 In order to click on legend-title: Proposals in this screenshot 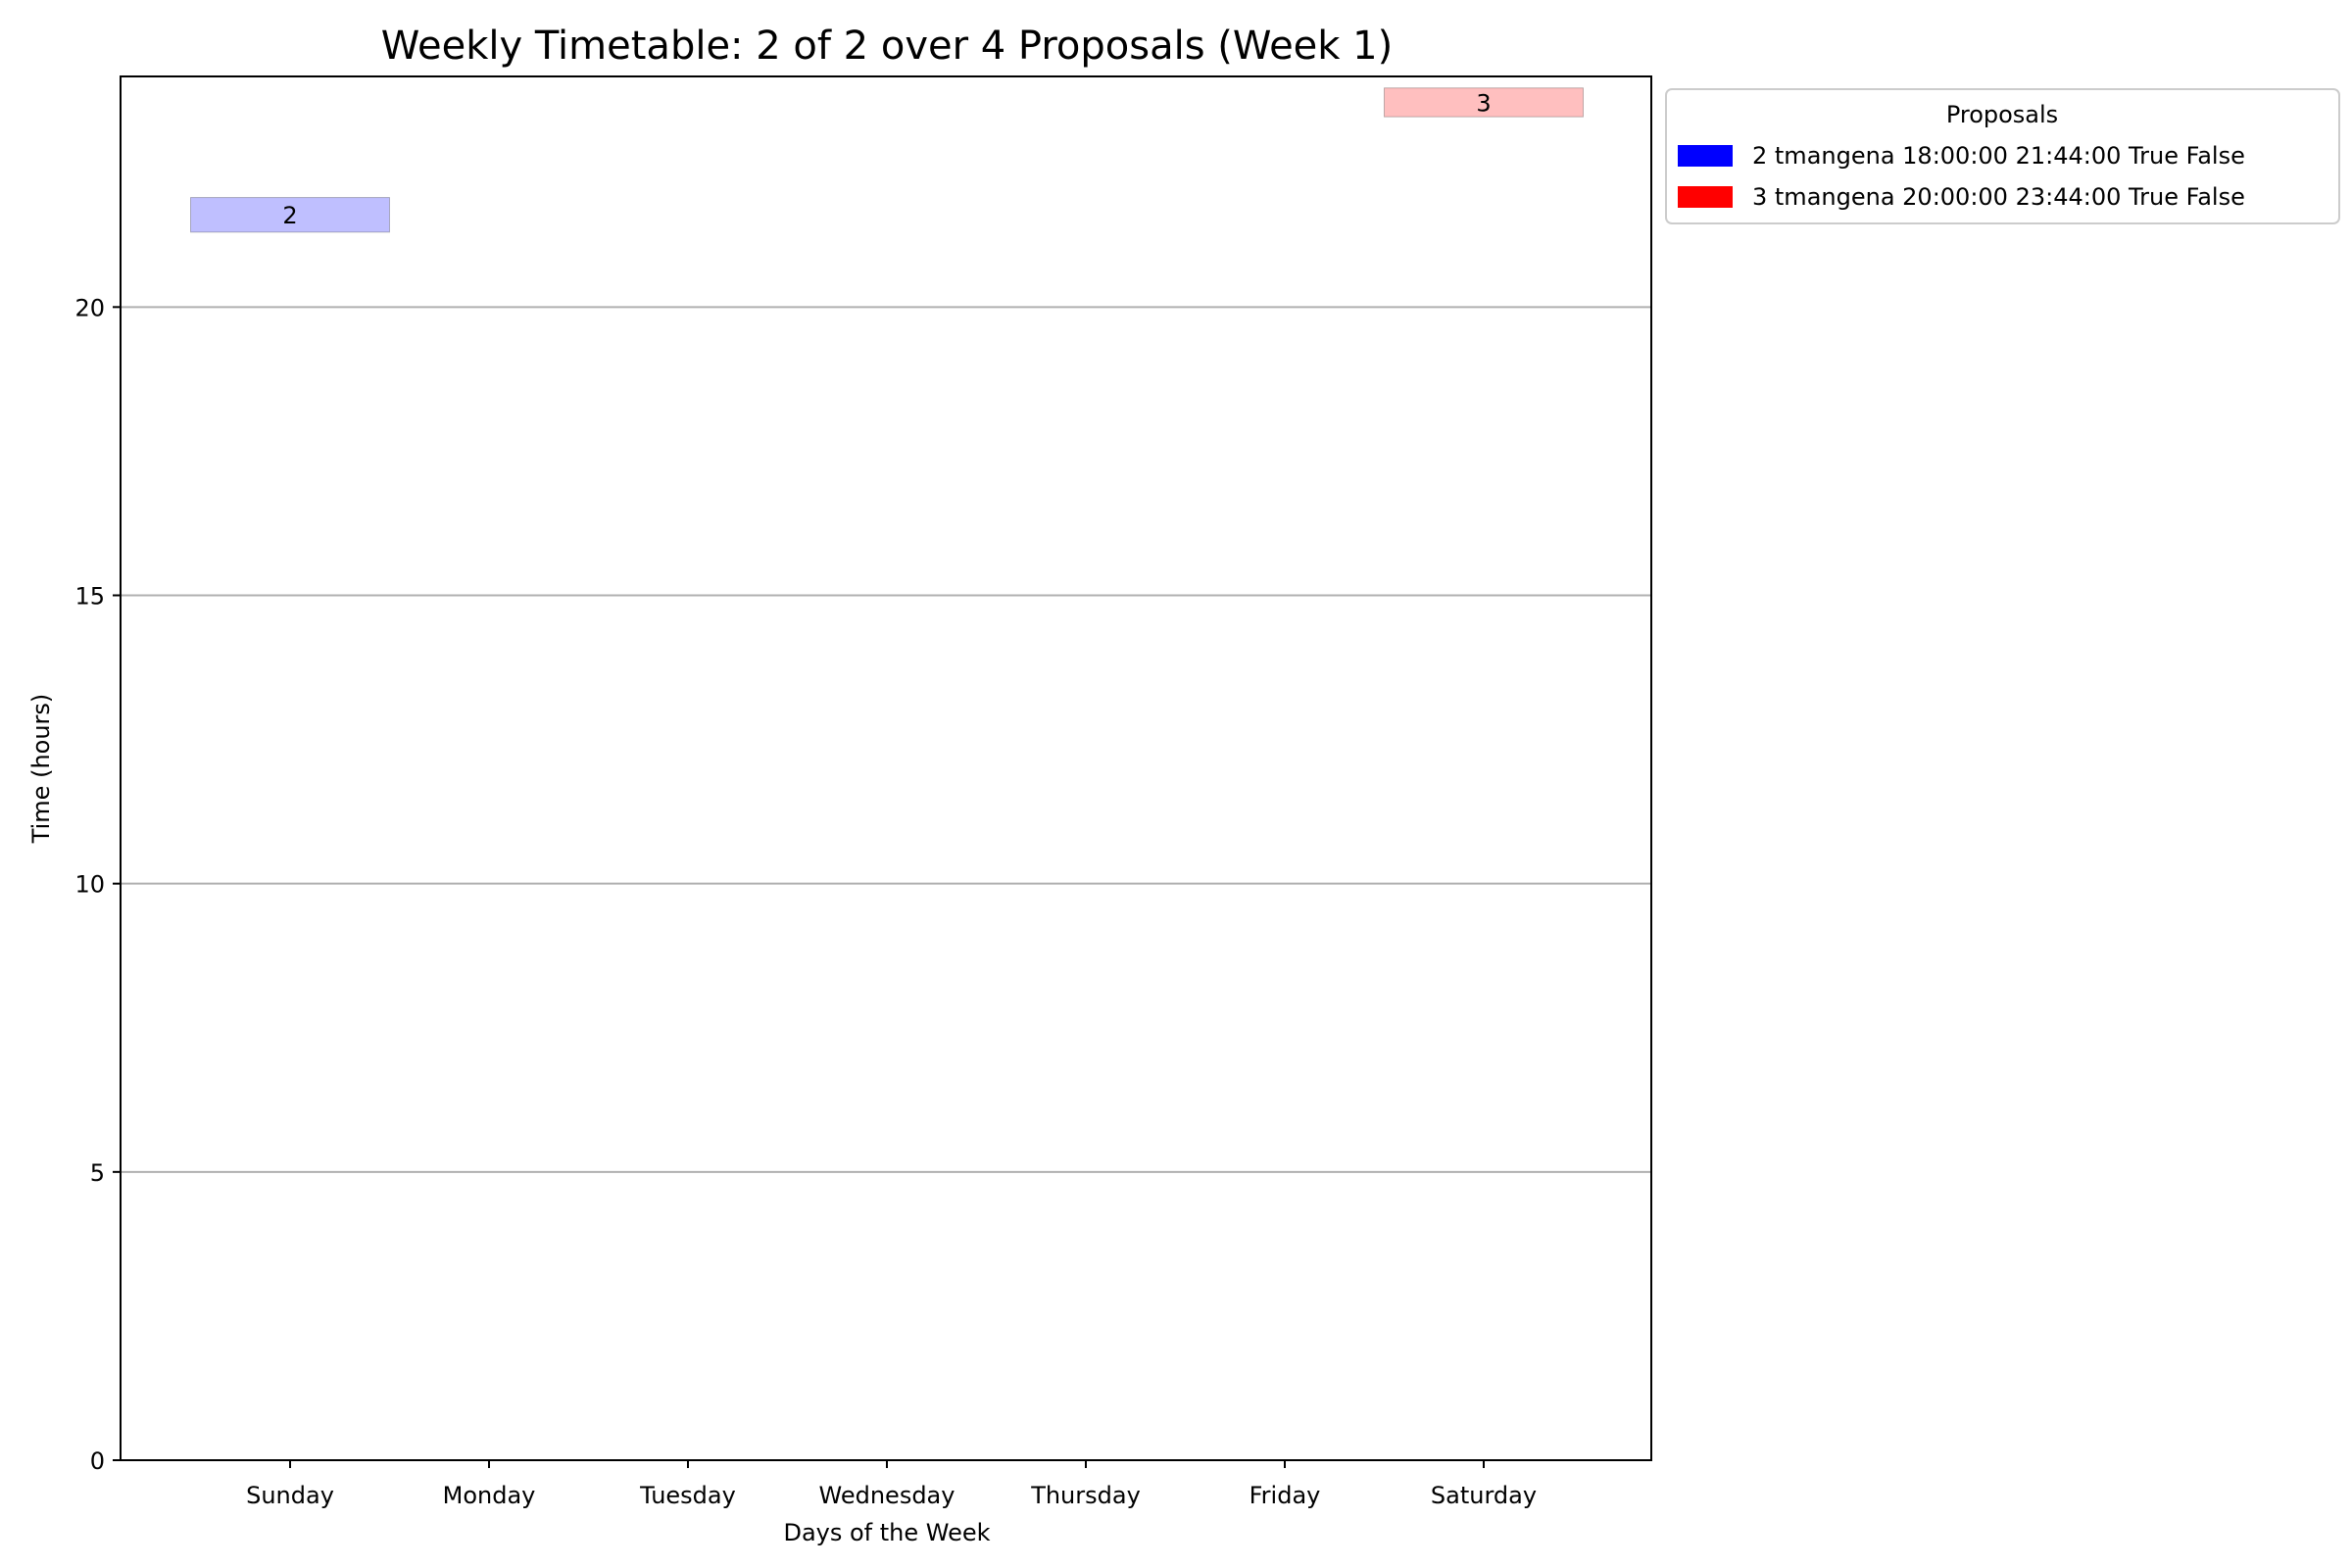, I will do `click(2002, 114)`.